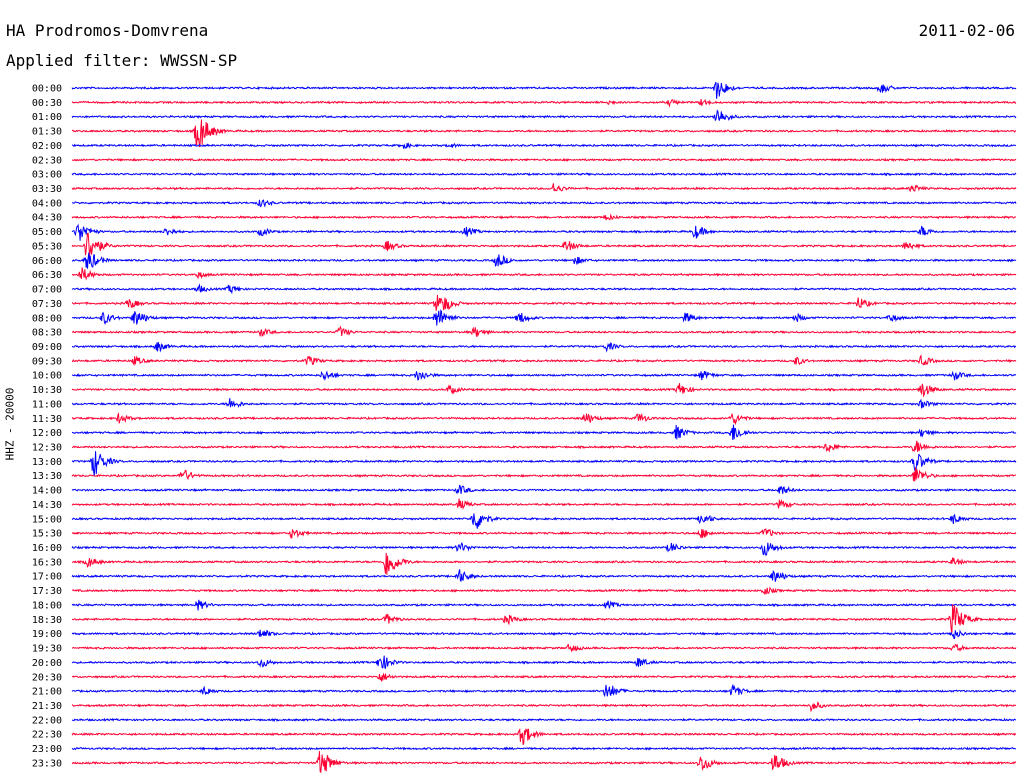 This screenshot has width=1024, height=780. I want to click on row-label-1800: 18:00, so click(47, 605).